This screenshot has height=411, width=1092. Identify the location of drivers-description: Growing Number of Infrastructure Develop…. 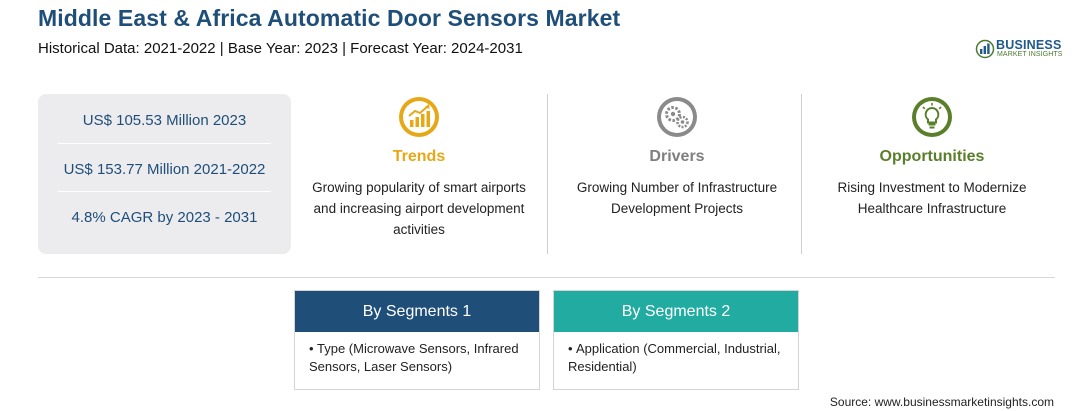
(677, 198).